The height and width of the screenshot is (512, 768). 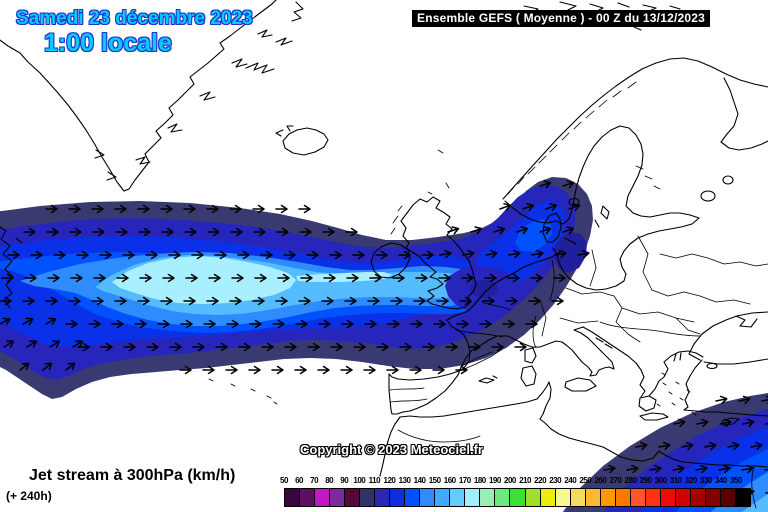 I want to click on coast-west-europe-iberia, so click(x=477, y=333).